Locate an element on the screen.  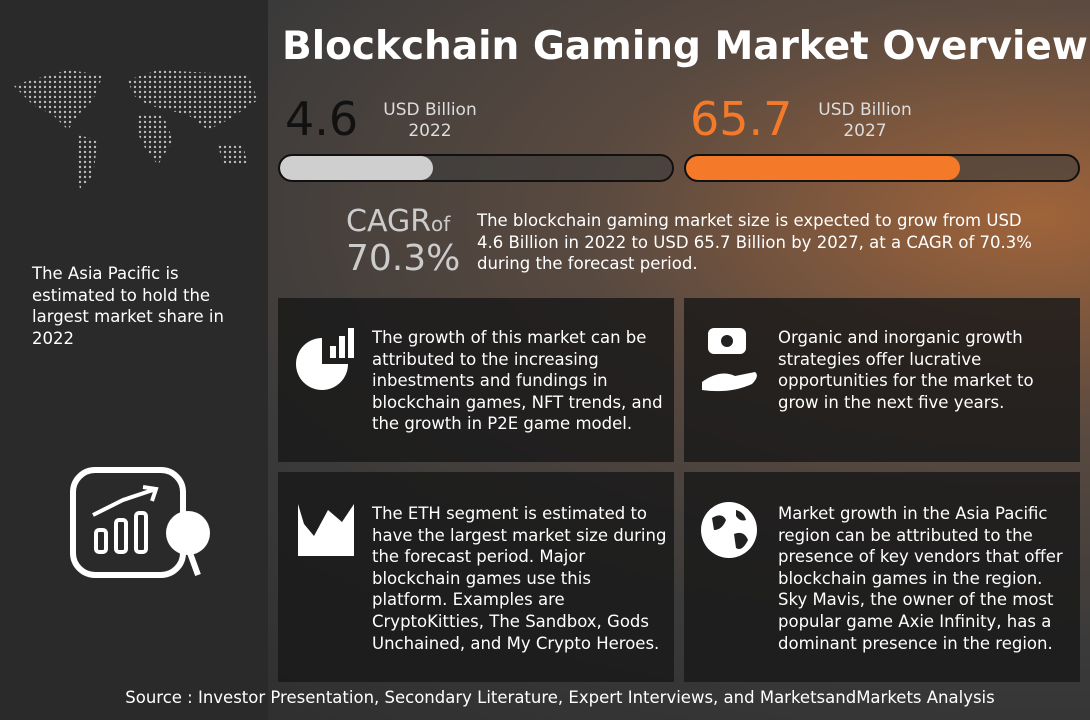
cagr-value: 70.3% is located at coordinates (403, 258).